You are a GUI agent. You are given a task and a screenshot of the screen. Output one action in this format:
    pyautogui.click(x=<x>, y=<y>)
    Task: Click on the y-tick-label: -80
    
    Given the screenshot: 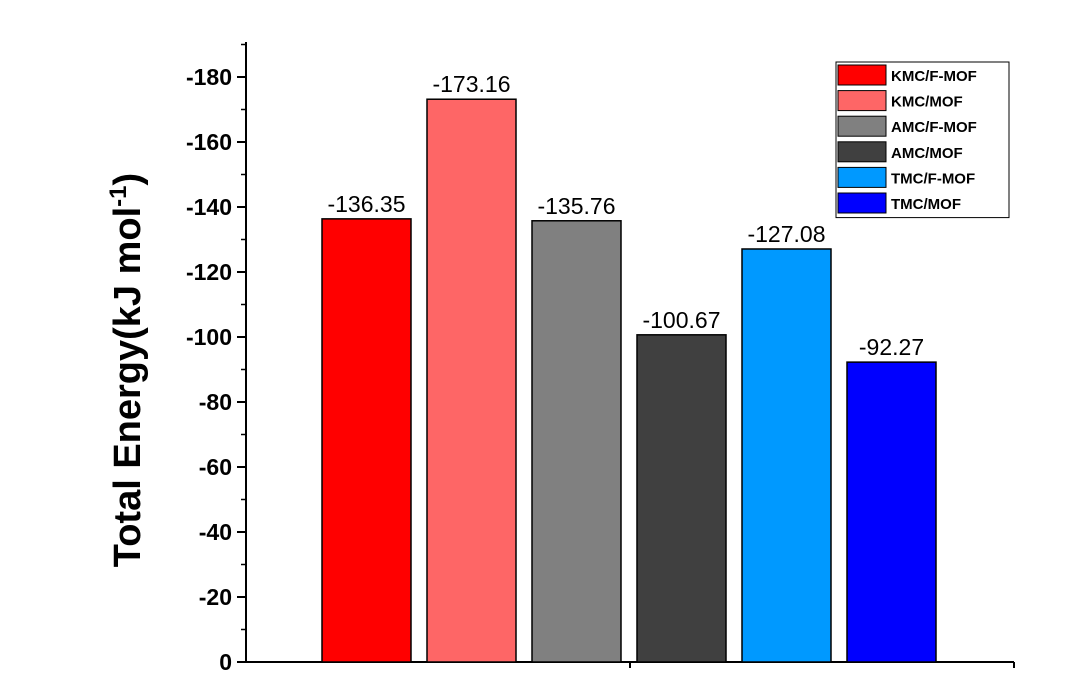 What is the action you would take?
    pyautogui.click(x=215, y=402)
    